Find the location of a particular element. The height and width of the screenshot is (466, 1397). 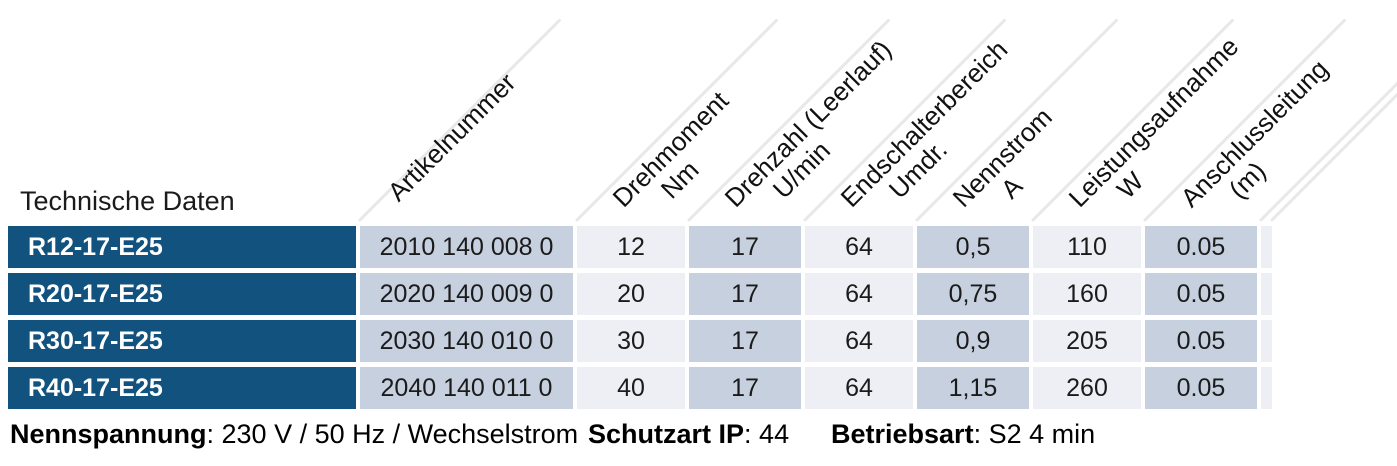

spec-betriebsart: Betriebsart: S2 4 min is located at coordinates (963, 434).